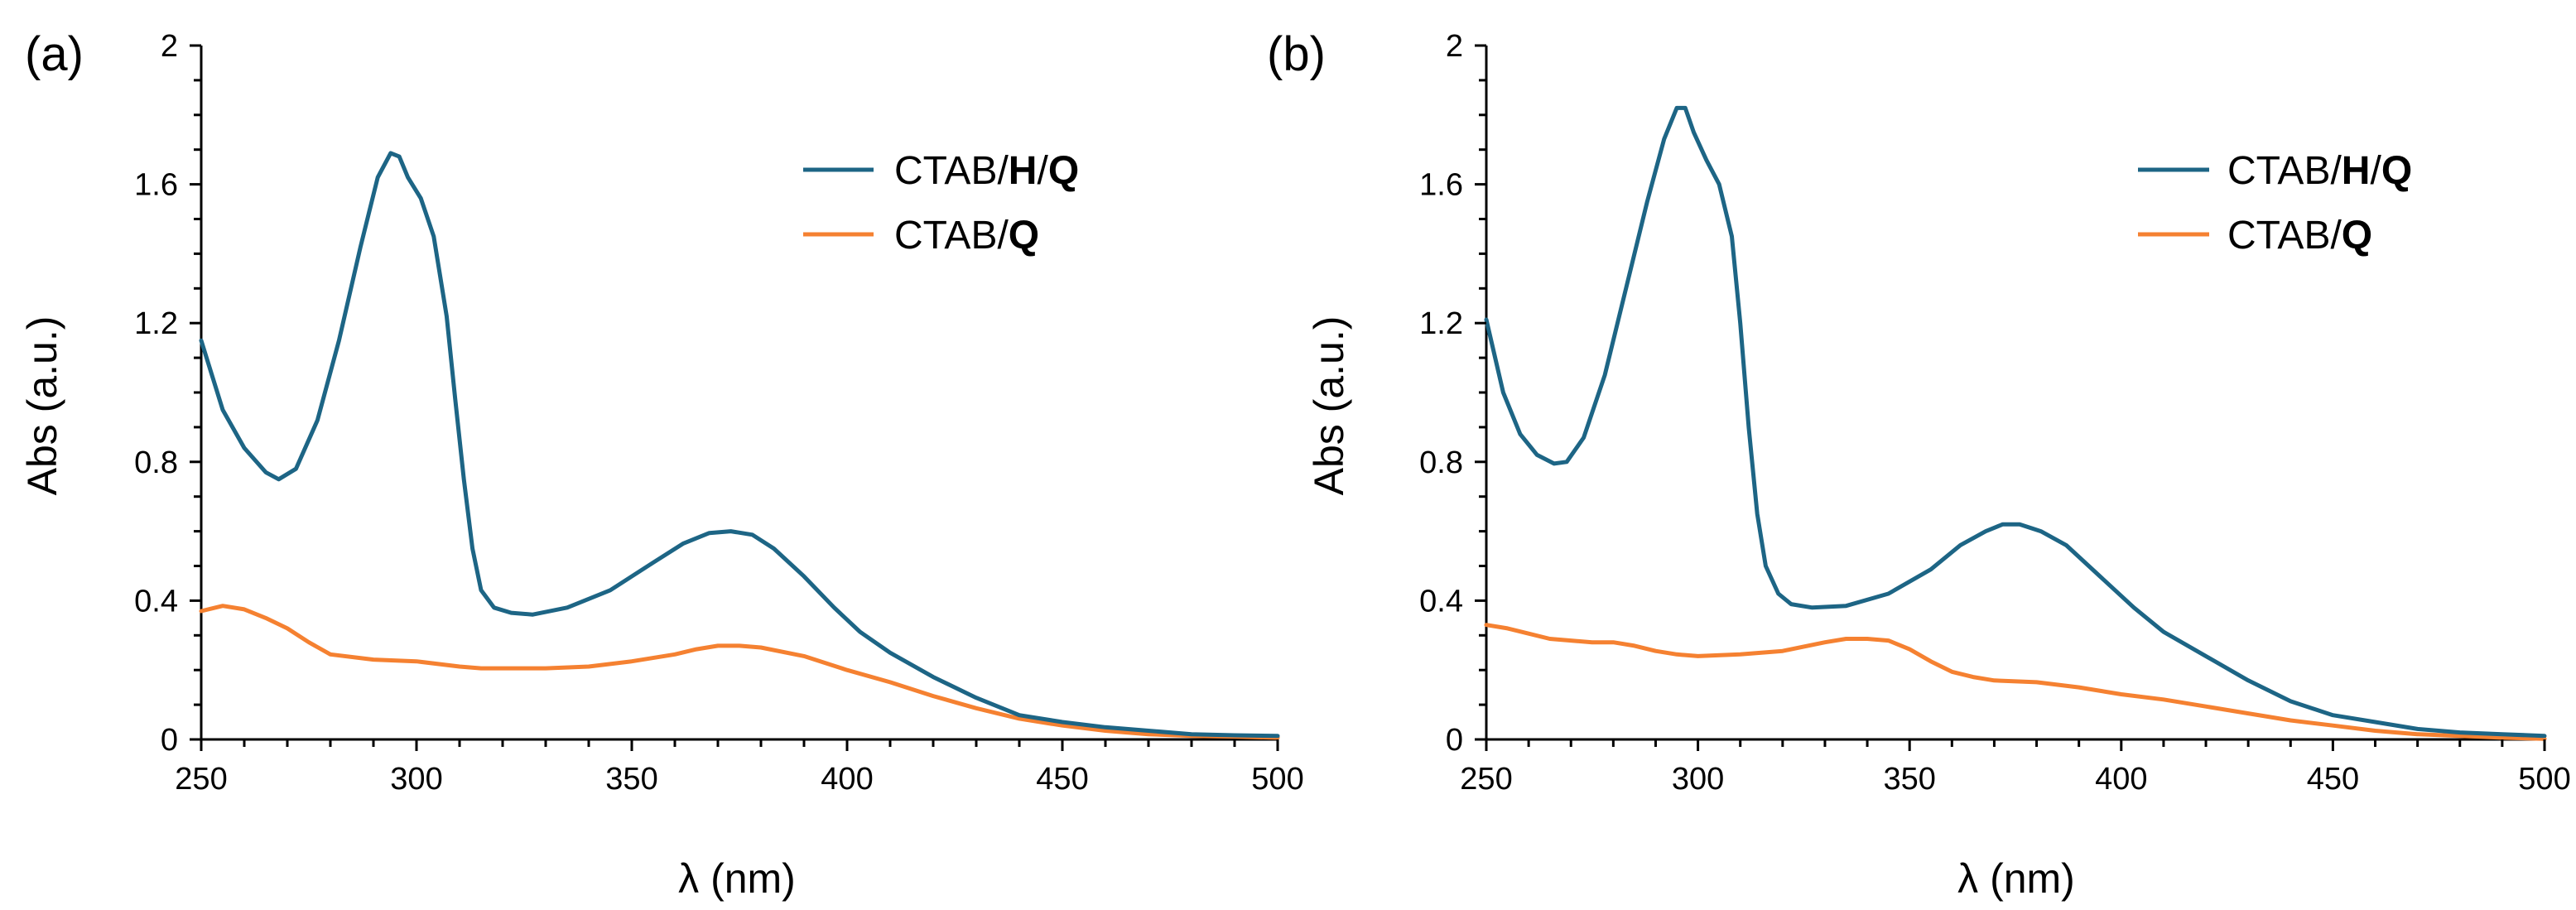  What do you see at coordinates (941, 203) in the screenshot?
I see `panel-a-legend: CTAB/H/Q CTAB/Q` at bounding box center [941, 203].